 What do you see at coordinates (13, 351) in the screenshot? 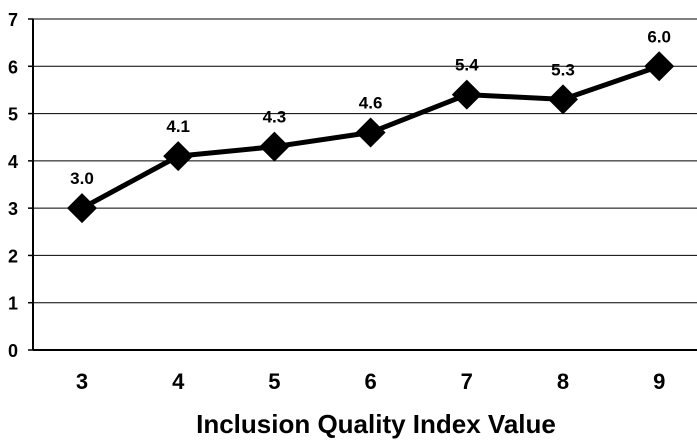
I see `y-tick-label-0: 0` at bounding box center [13, 351].